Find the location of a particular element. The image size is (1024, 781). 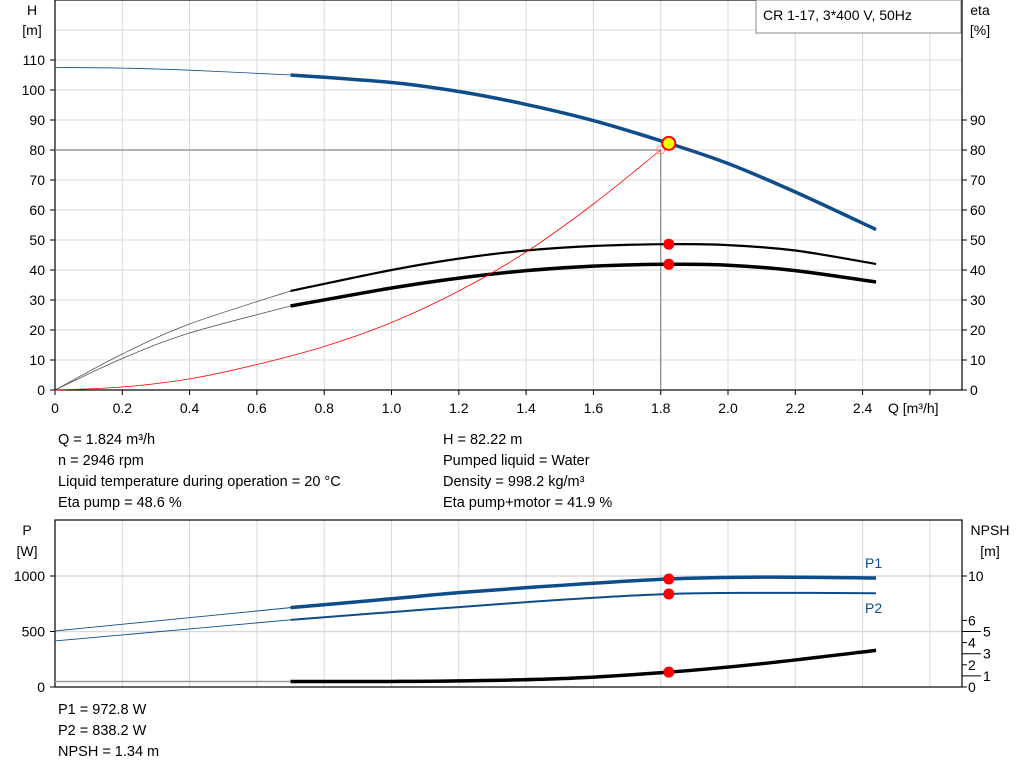

y-tick-label: 70 is located at coordinates (37, 180).